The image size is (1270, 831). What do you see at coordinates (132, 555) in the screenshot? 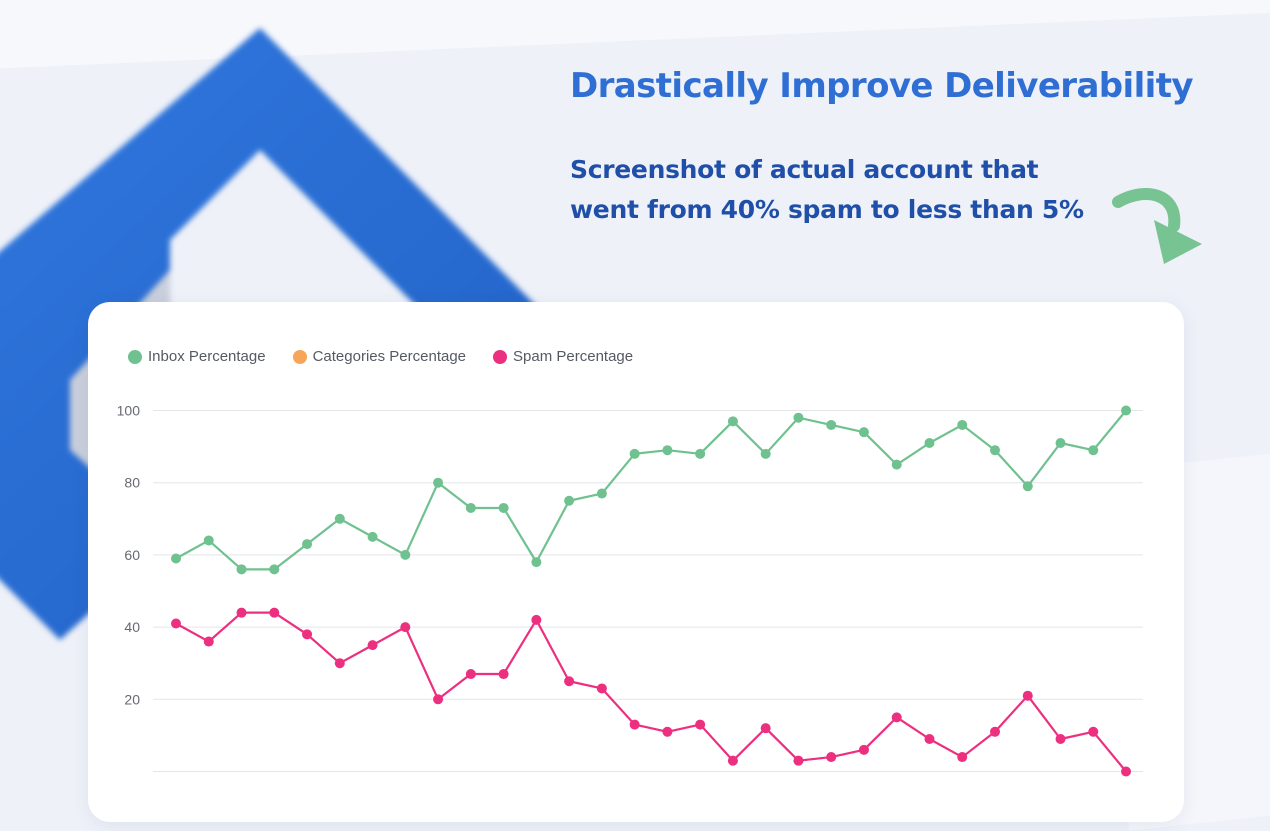
I see `y-tick-label: 60` at bounding box center [132, 555].